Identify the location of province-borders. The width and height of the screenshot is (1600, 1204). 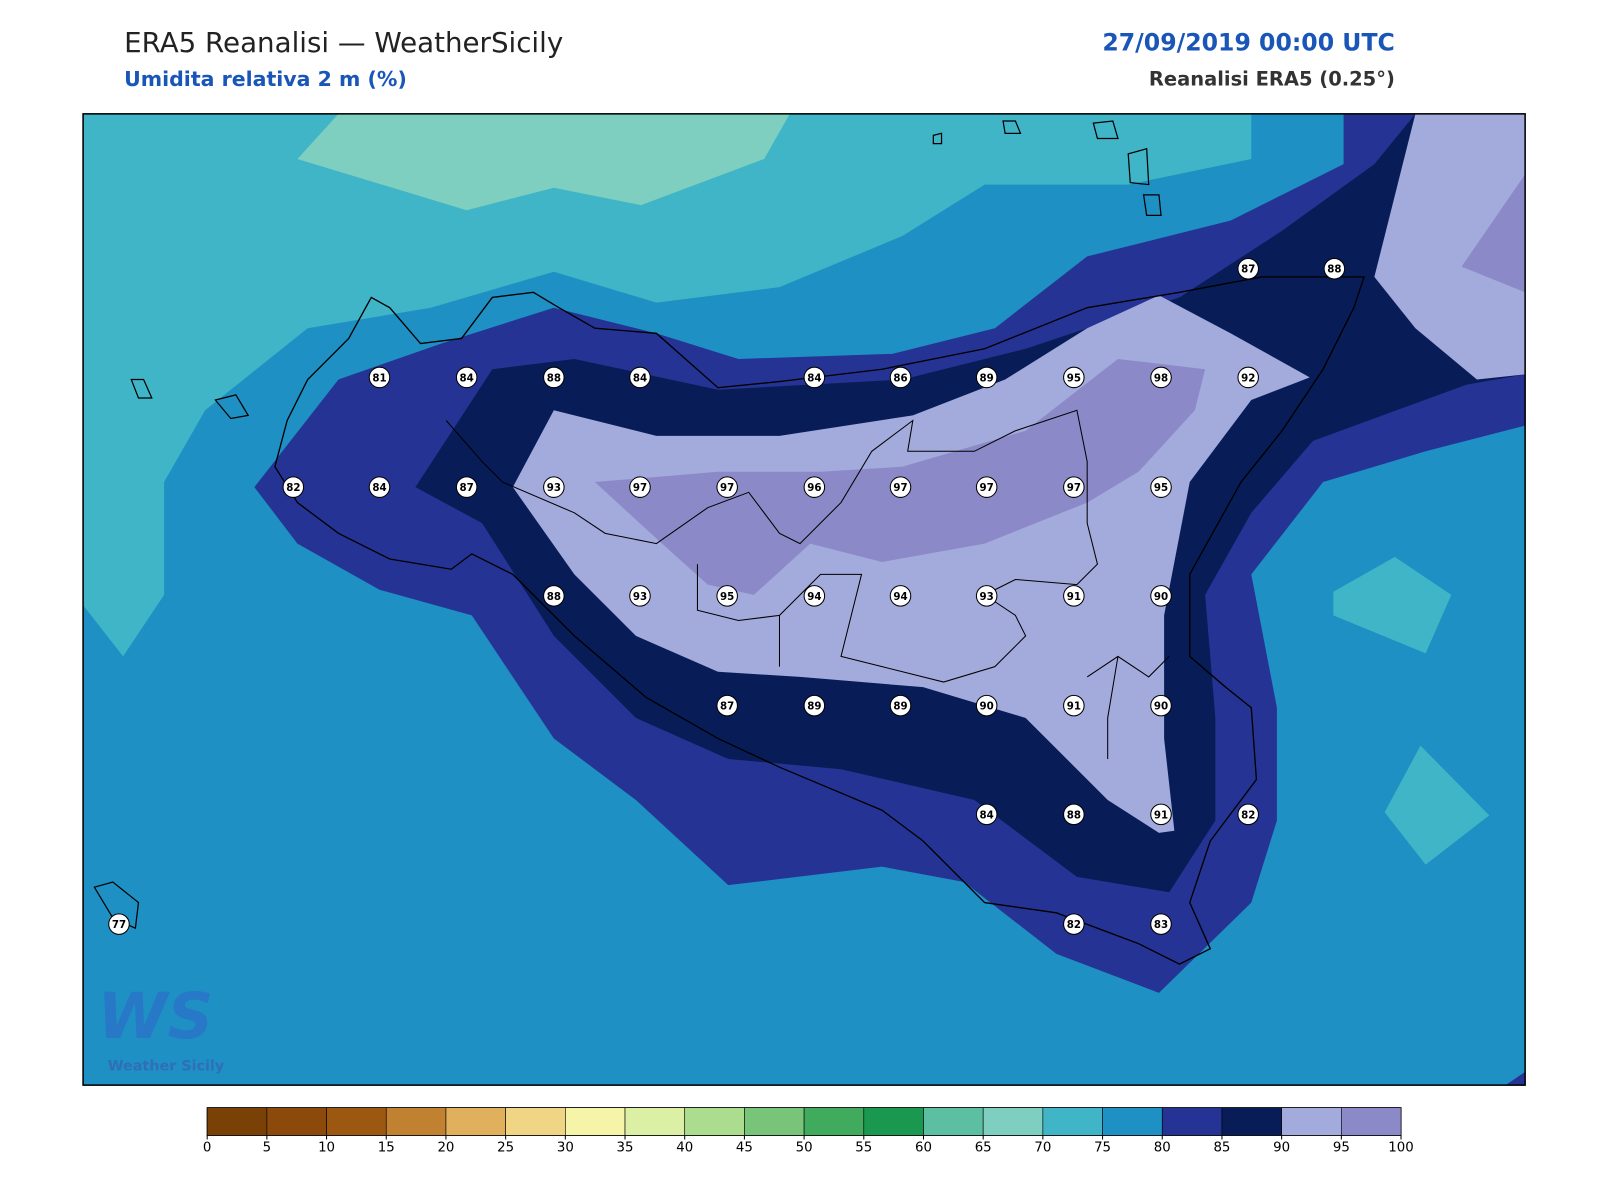
(807, 584).